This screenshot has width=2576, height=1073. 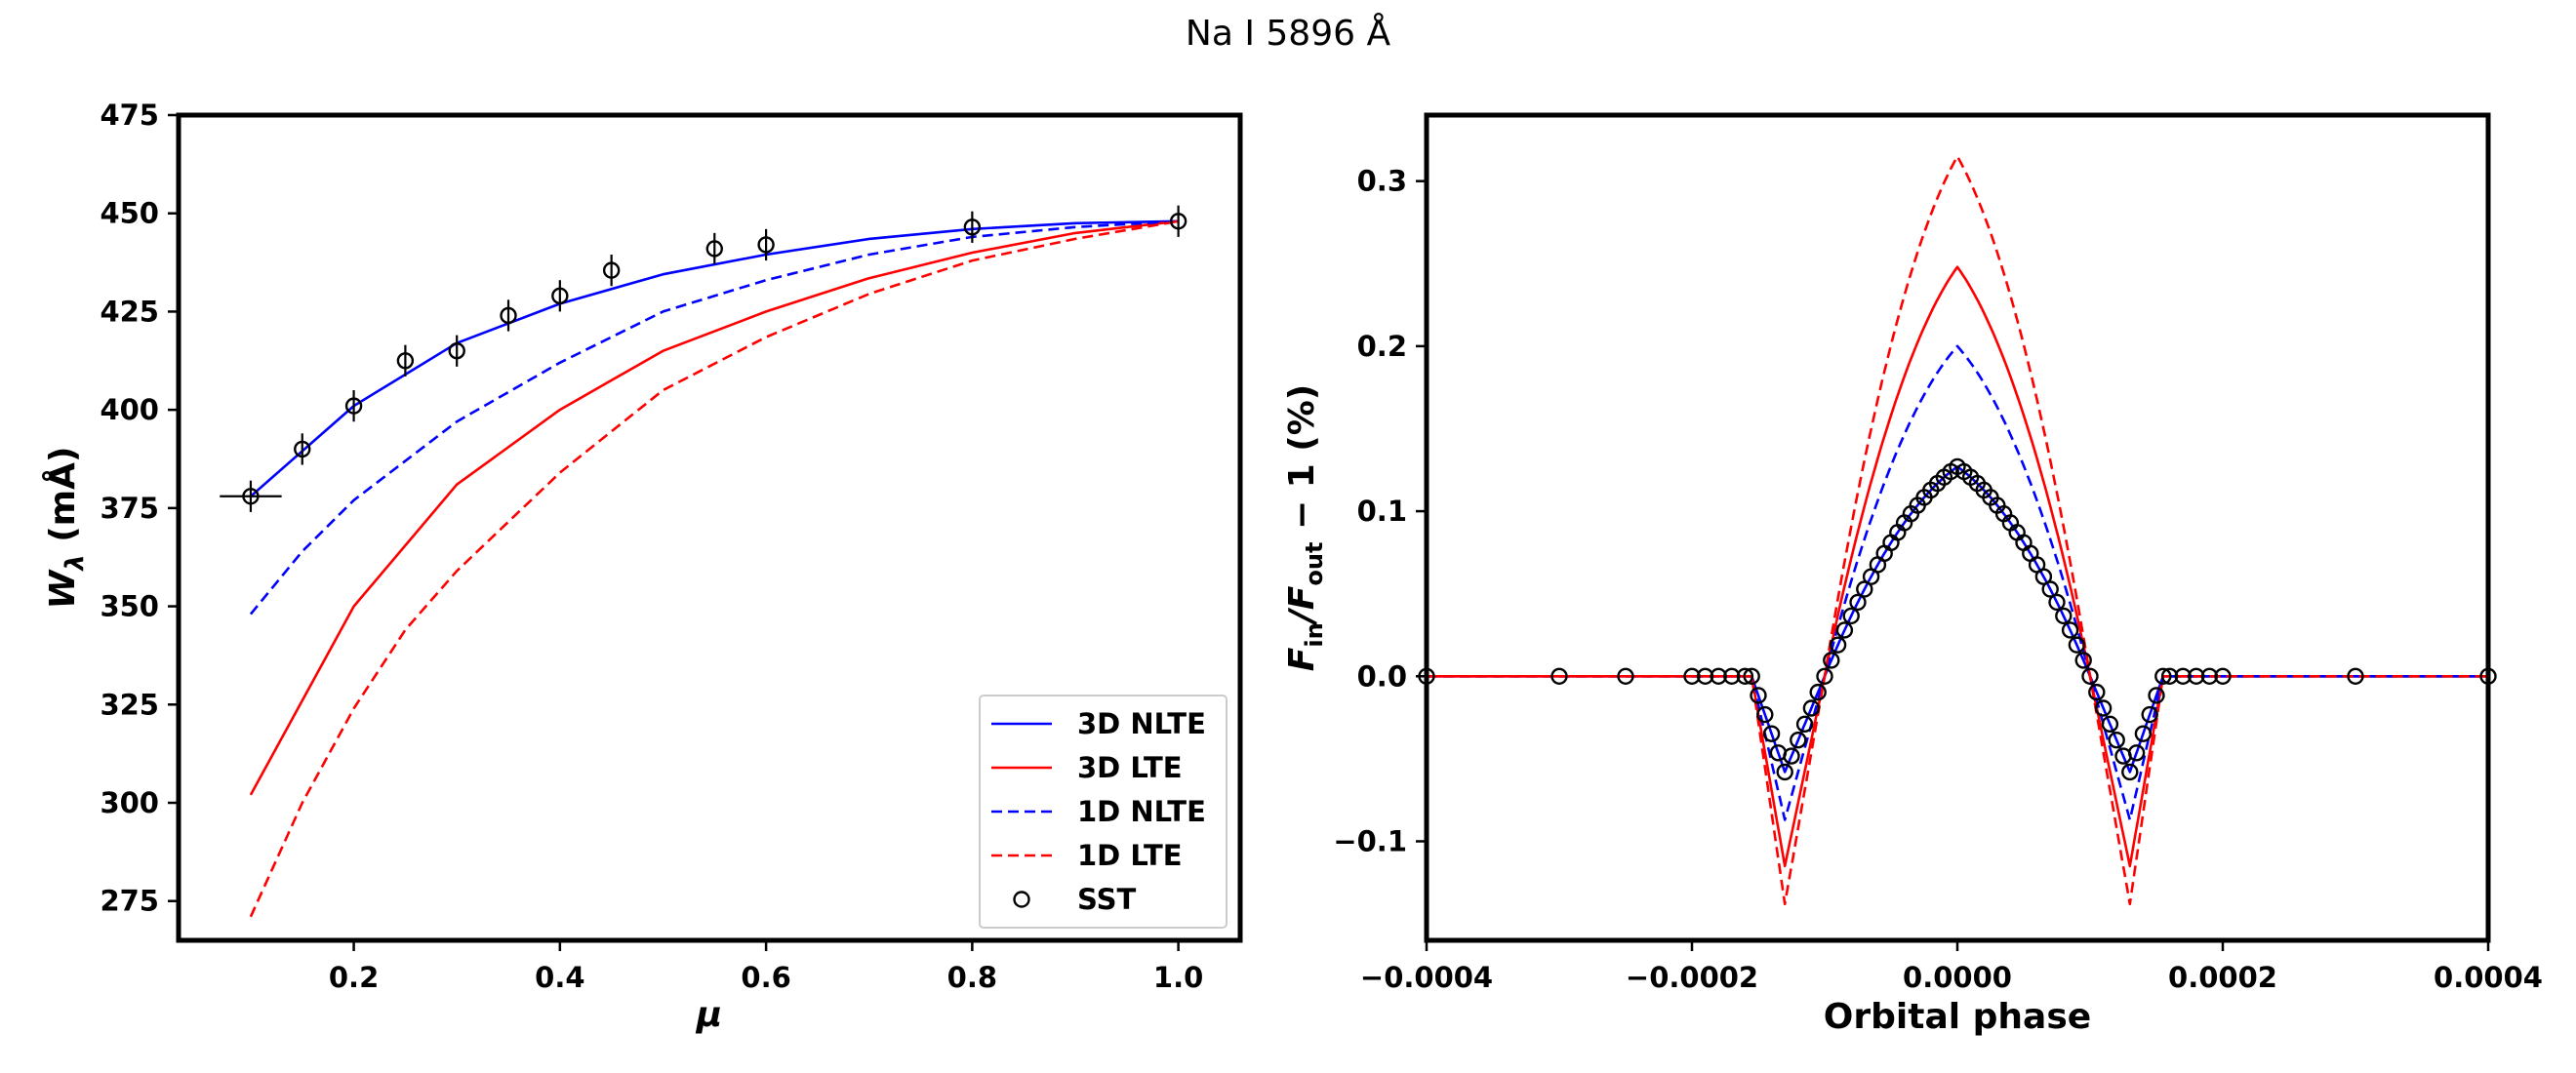 What do you see at coordinates (1426, 977) in the screenshot?
I see `right-xtick-label: −0.0004` at bounding box center [1426, 977].